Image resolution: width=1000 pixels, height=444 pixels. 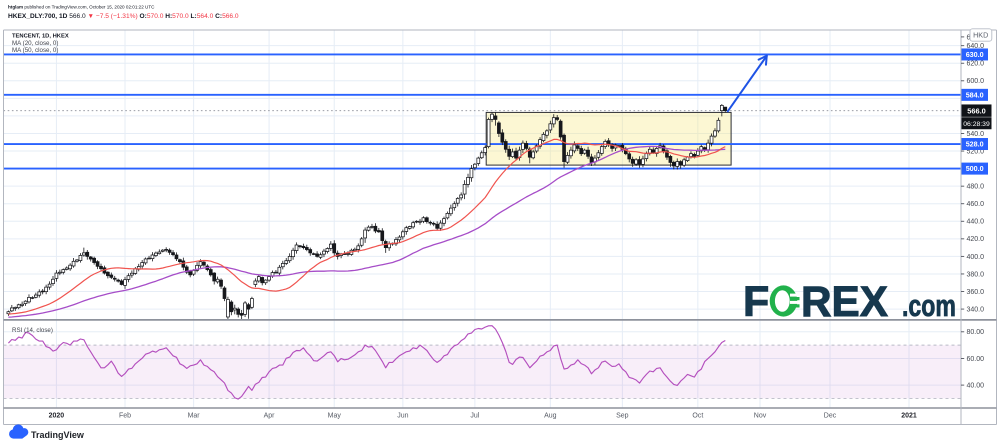 What do you see at coordinates (747, 84) in the screenshot?
I see `trend-arrow` at bounding box center [747, 84].